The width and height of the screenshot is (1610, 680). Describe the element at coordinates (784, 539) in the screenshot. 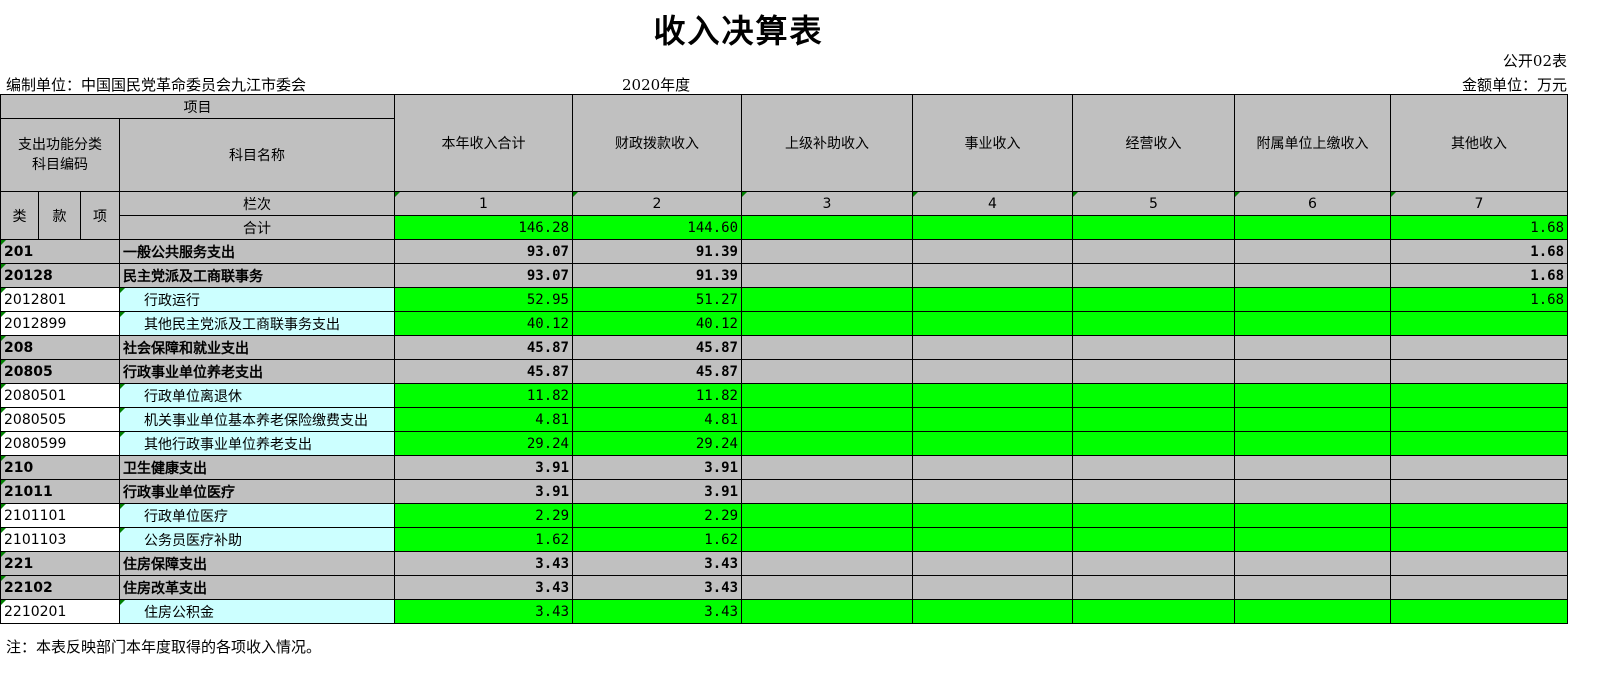

I see `table-row: 2101103 公务员医疗补助 1.62 1.62` at that location.